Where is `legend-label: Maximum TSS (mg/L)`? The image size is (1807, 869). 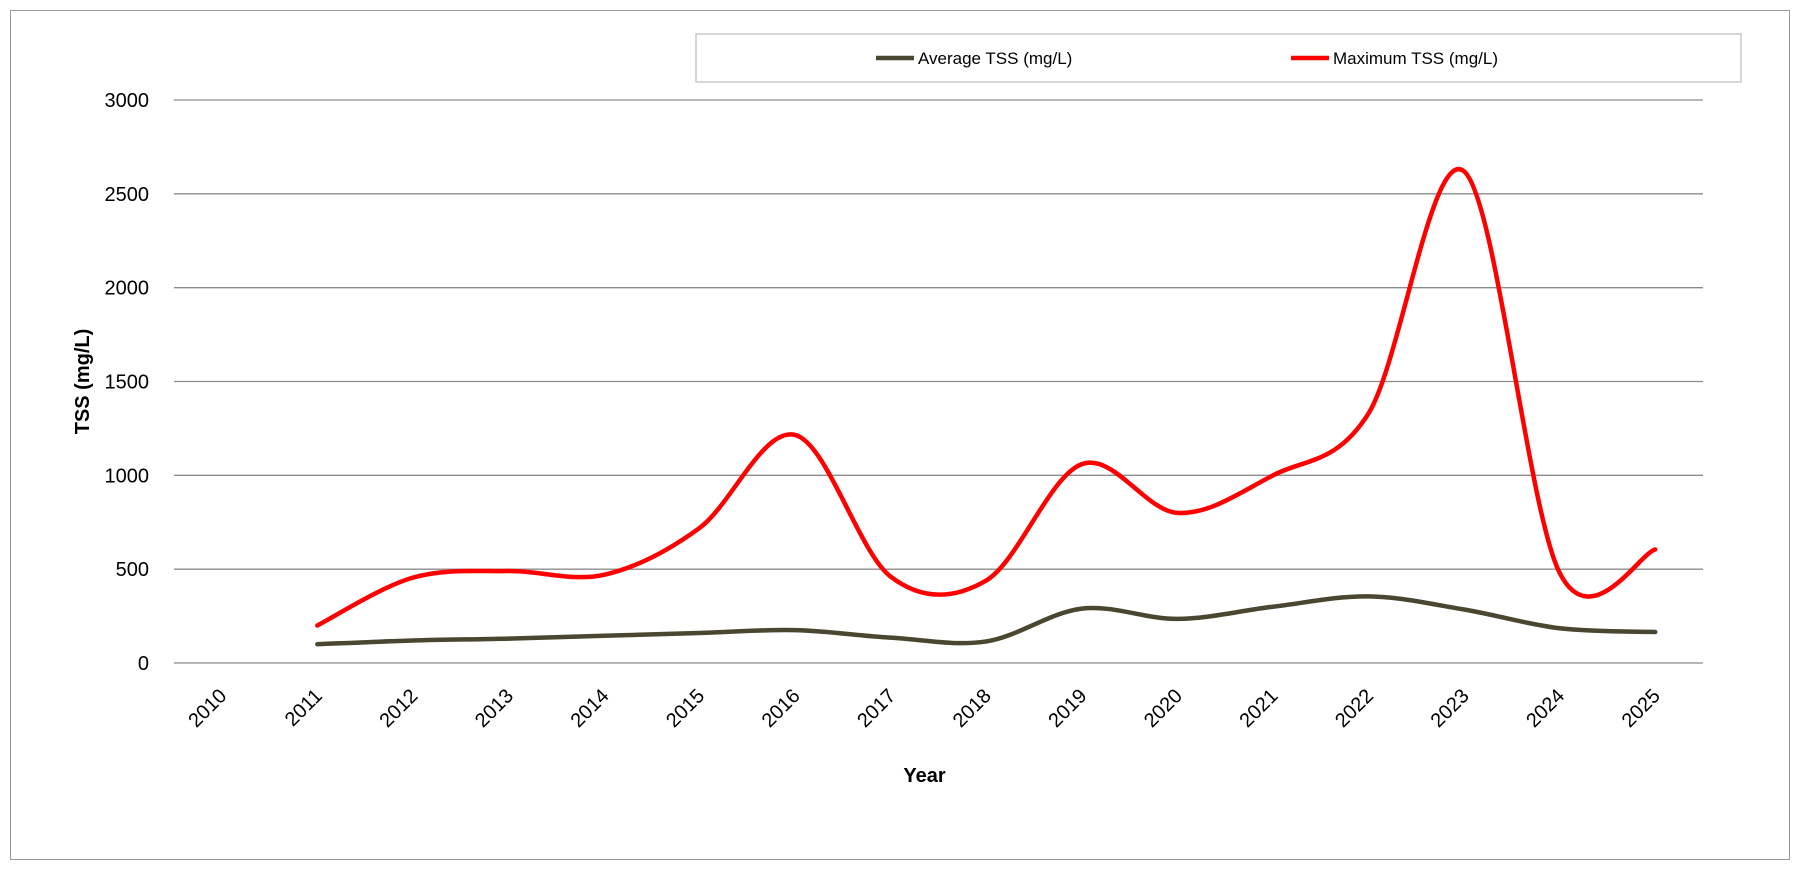 legend-label: Maximum TSS (mg/L) is located at coordinates (1415, 58).